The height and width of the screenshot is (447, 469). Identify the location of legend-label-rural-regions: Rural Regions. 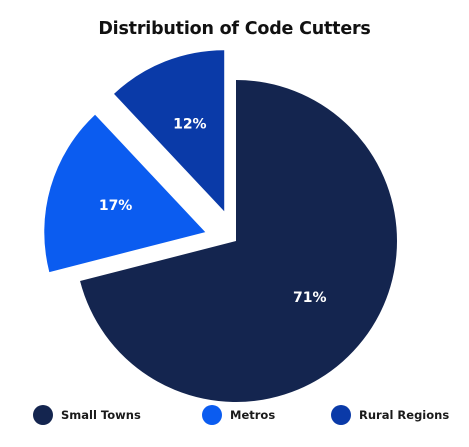
(404, 415).